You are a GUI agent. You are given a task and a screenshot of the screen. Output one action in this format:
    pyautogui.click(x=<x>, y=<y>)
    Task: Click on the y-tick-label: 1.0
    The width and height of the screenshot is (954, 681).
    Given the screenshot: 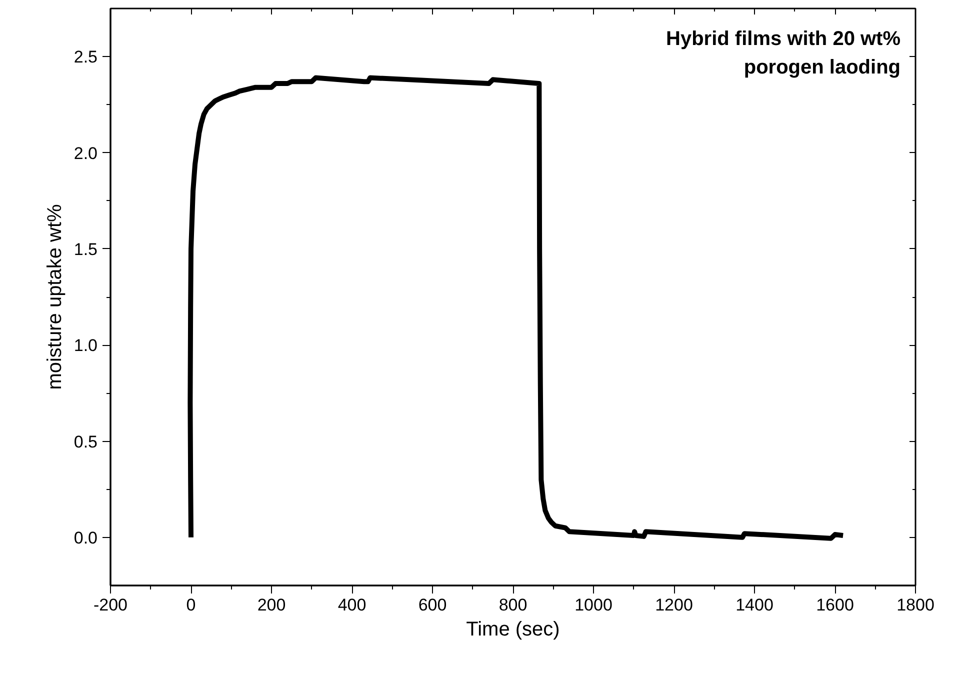 What is the action you would take?
    pyautogui.click(x=86, y=346)
    